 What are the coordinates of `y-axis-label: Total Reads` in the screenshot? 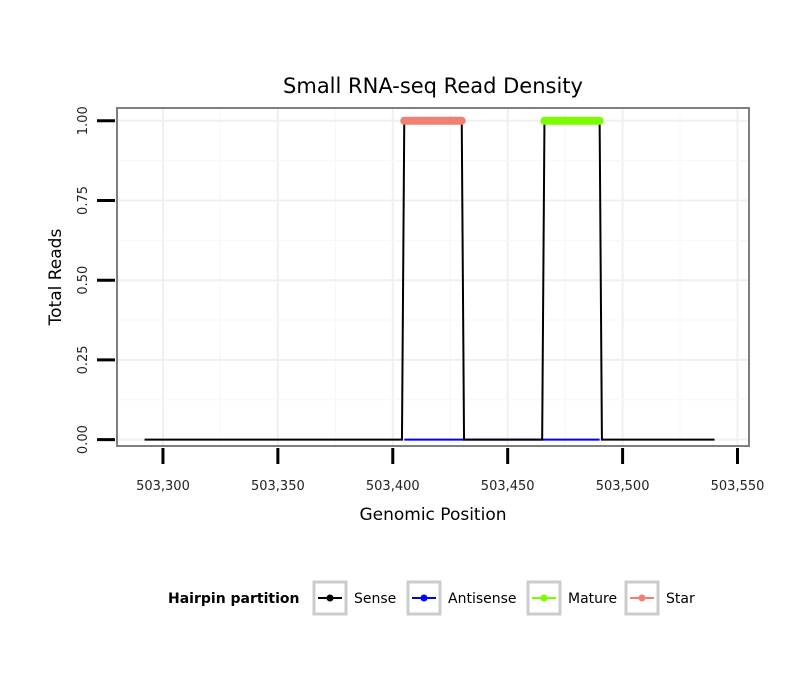 It's located at (56, 278).